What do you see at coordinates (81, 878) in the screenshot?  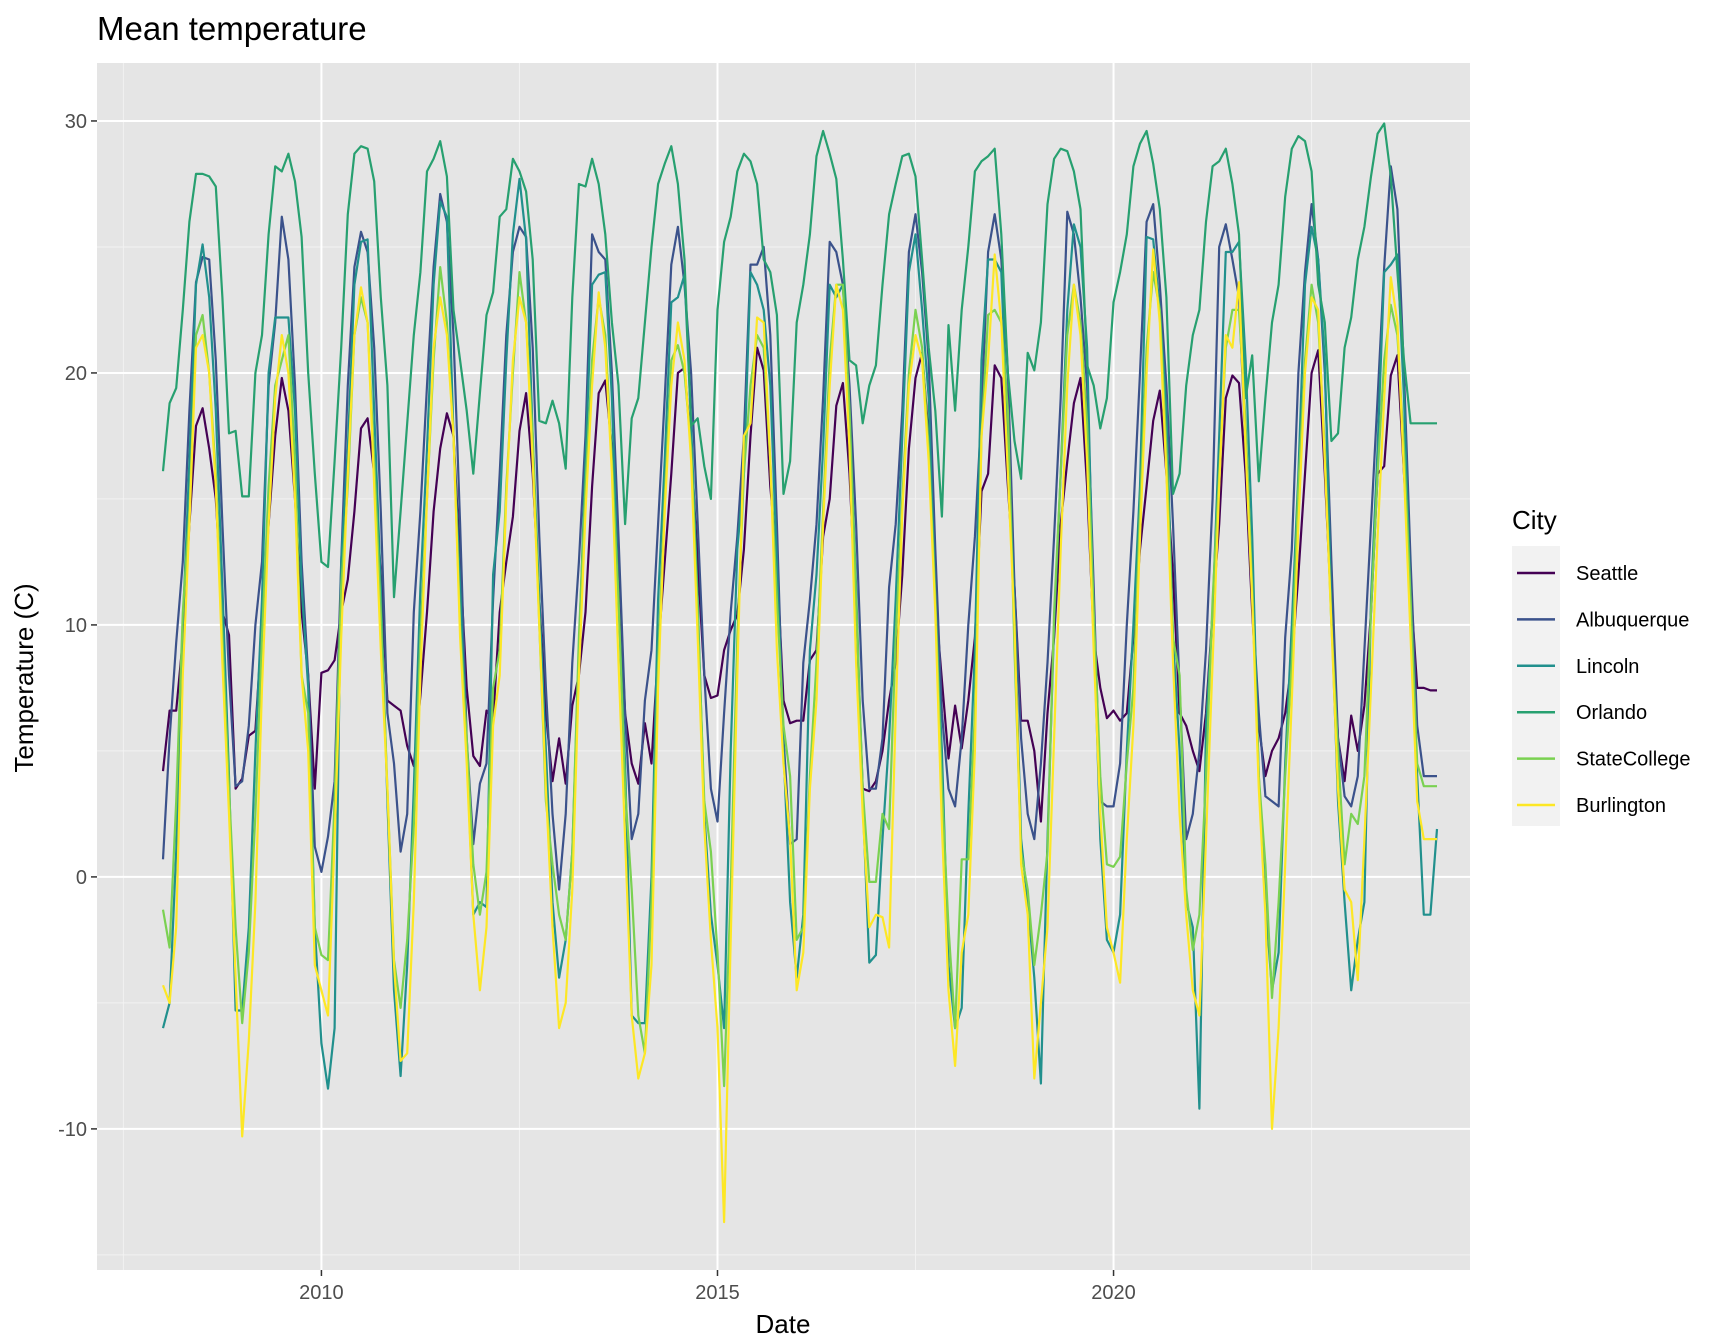 I see `y-tick-label: 0` at bounding box center [81, 878].